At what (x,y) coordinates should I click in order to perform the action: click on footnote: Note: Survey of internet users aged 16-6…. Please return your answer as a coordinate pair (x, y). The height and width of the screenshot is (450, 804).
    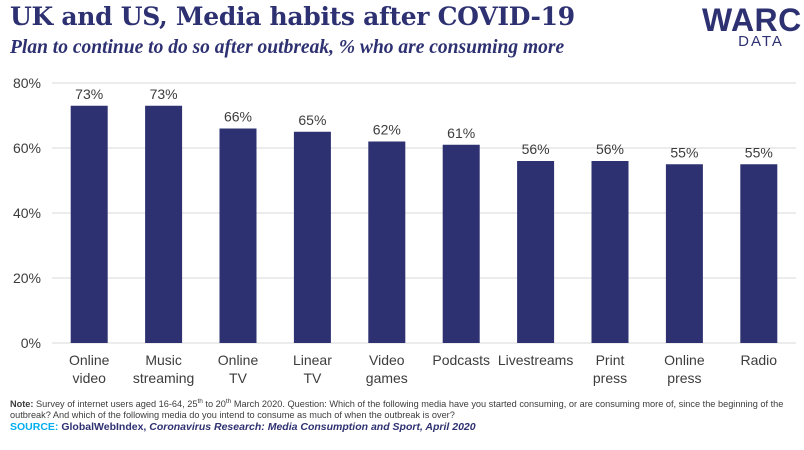
    Looking at the image, I should click on (405, 408).